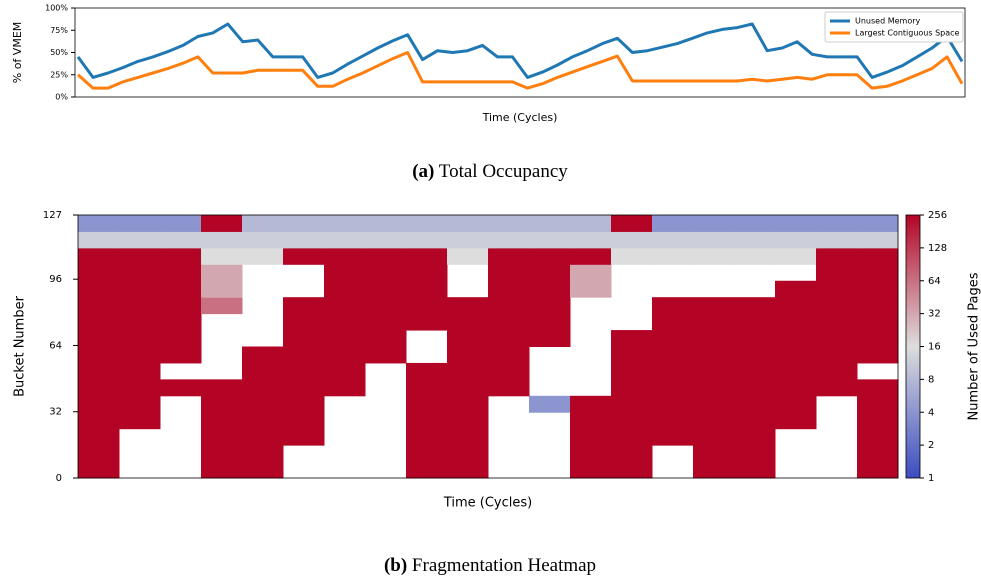 The height and width of the screenshot is (578, 981). I want to click on y-tick-label: 75%, so click(59, 30).